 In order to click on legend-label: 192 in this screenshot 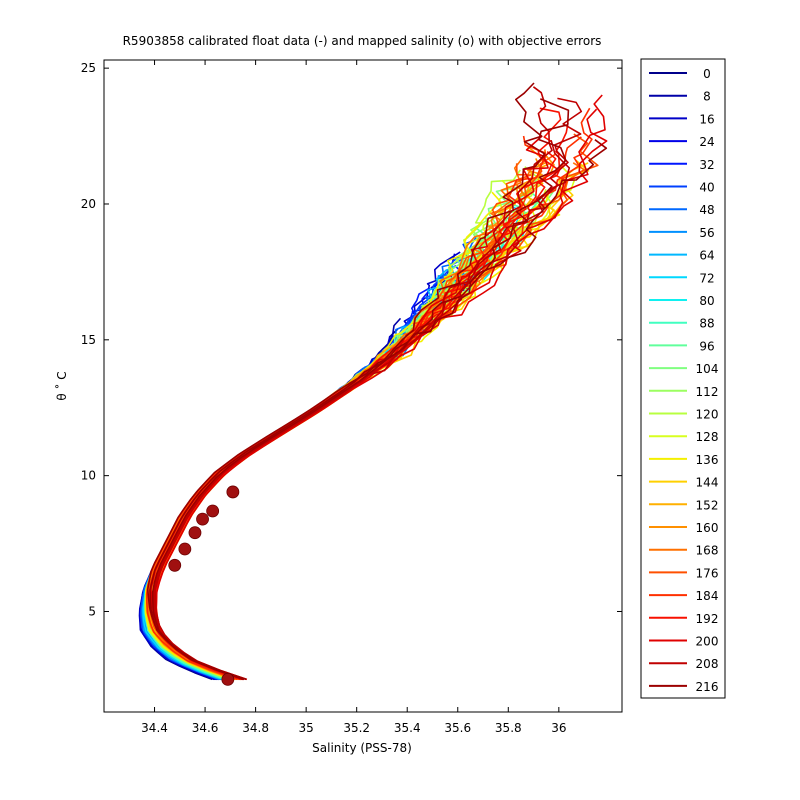, I will do `click(707, 619)`.